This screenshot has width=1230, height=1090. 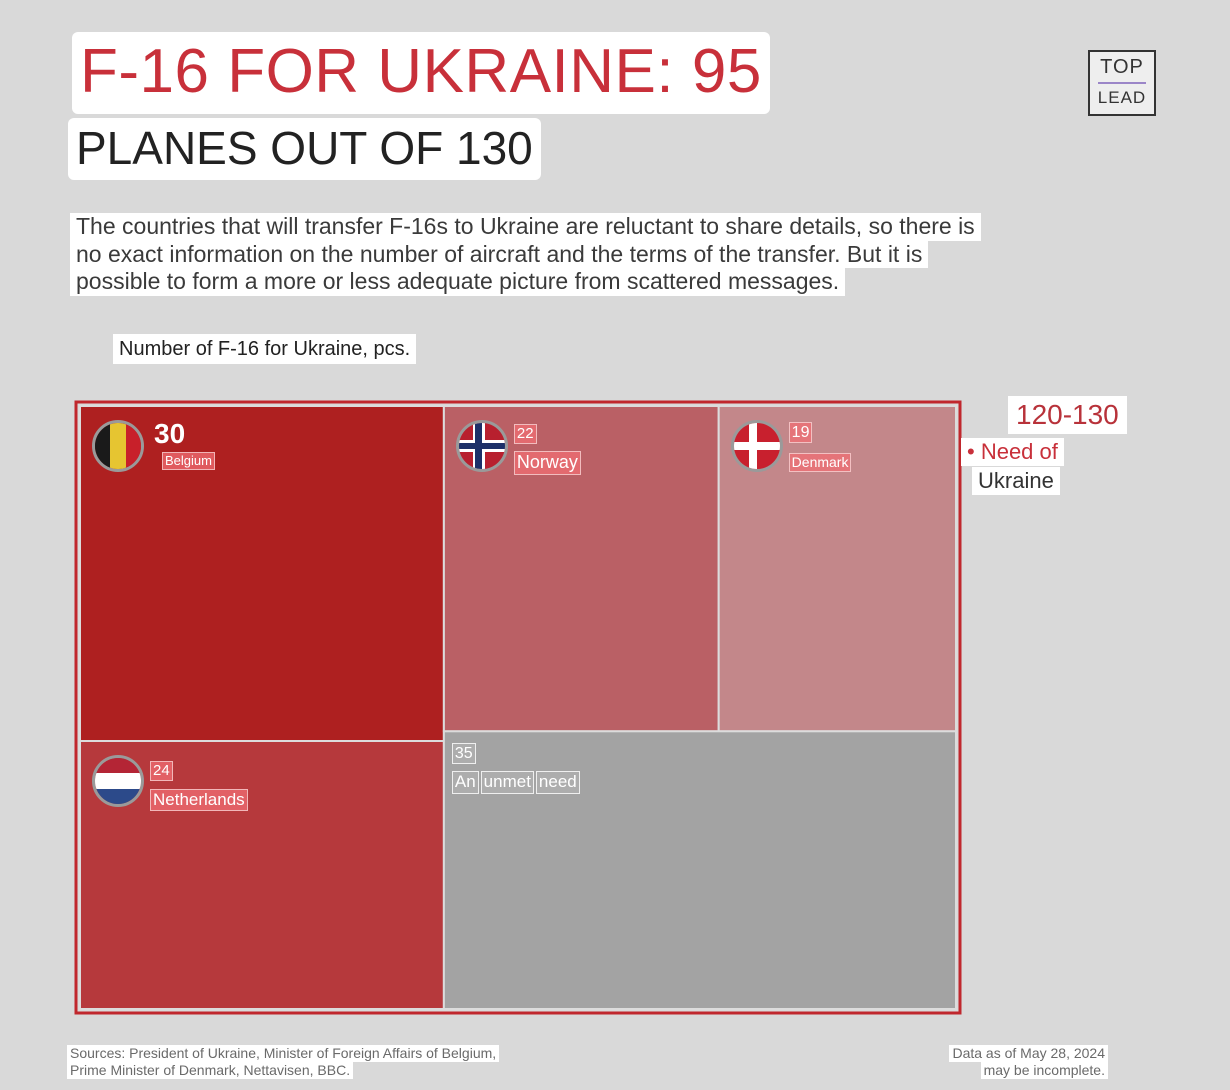 I want to click on data-label-value: 22, so click(x=525, y=434).